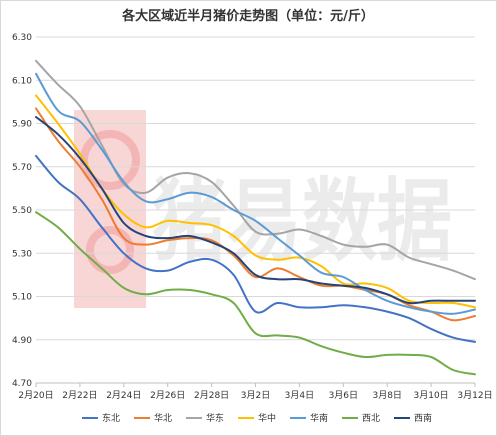  Describe the element at coordinates (22, 168) in the screenshot. I see `y-tick-label: 5.70` at that location.